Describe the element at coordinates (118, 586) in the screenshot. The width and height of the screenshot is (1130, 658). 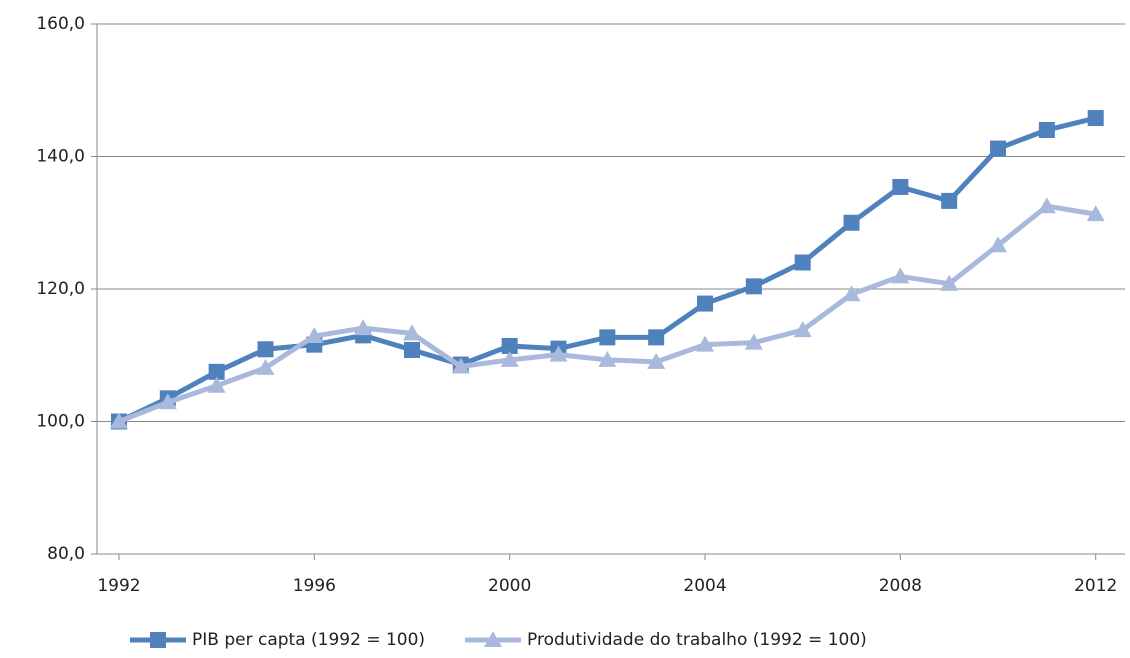
I see `x-tick-label: 1992` at that location.